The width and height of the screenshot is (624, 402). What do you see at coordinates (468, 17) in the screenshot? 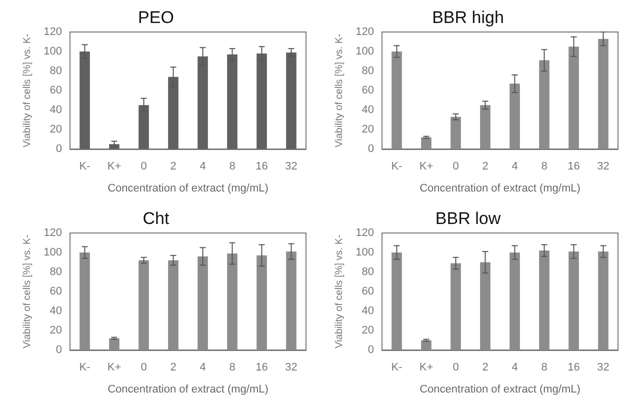
I see `chart-title: BBR high` at bounding box center [468, 17].